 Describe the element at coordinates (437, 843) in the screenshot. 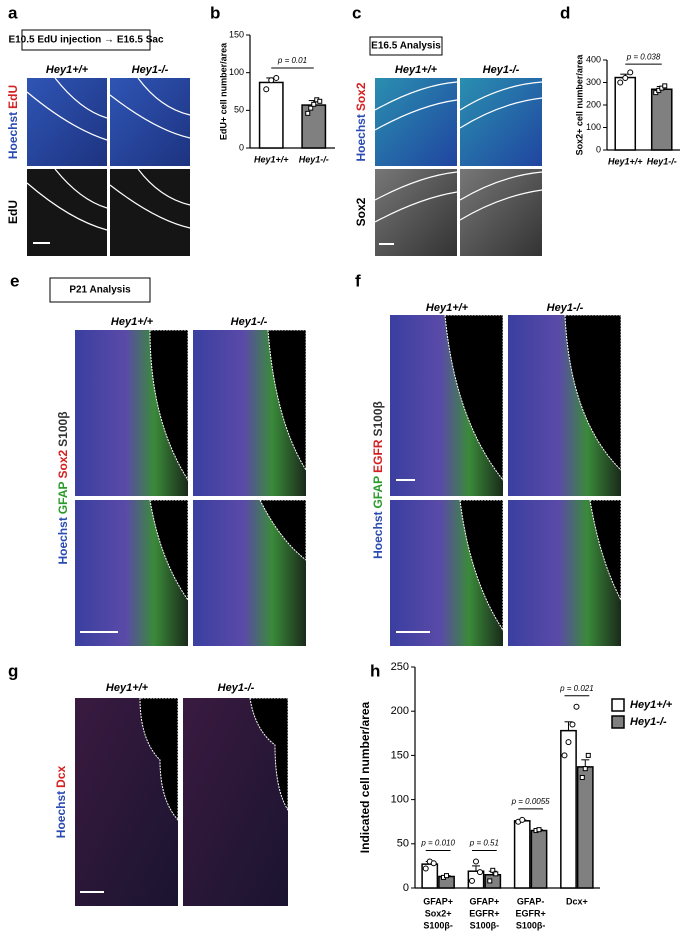

I see `annotation: p = 0.010` at that location.